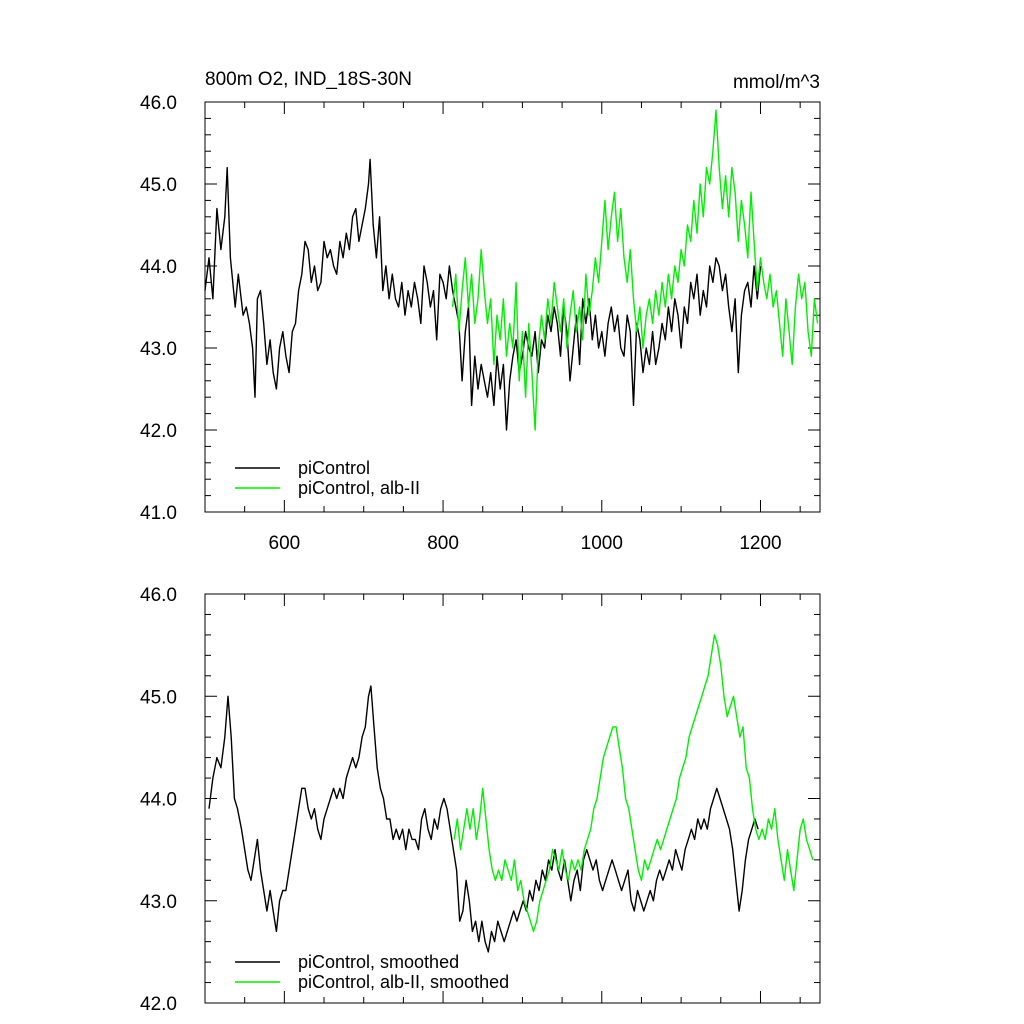 Image resolution: width=1024 pixels, height=1024 pixels. I want to click on units-label: mmol/m^3, so click(776, 82).